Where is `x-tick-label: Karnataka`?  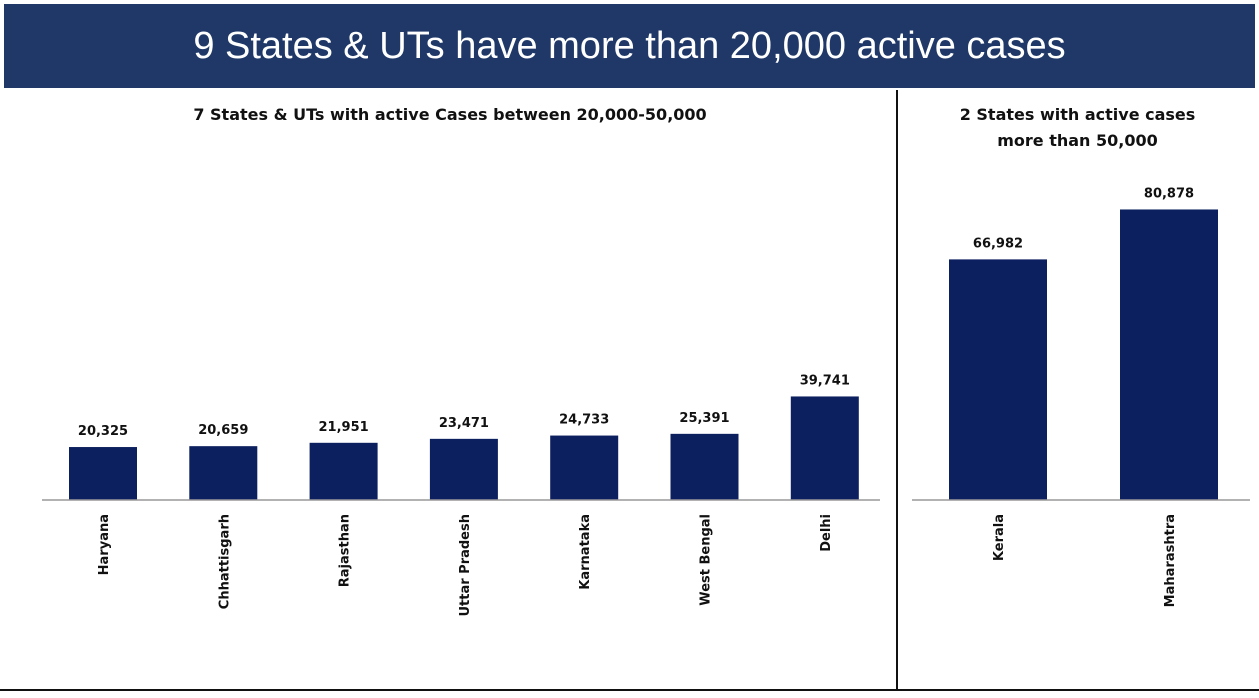
x-tick-label: Karnataka is located at coordinates (585, 552).